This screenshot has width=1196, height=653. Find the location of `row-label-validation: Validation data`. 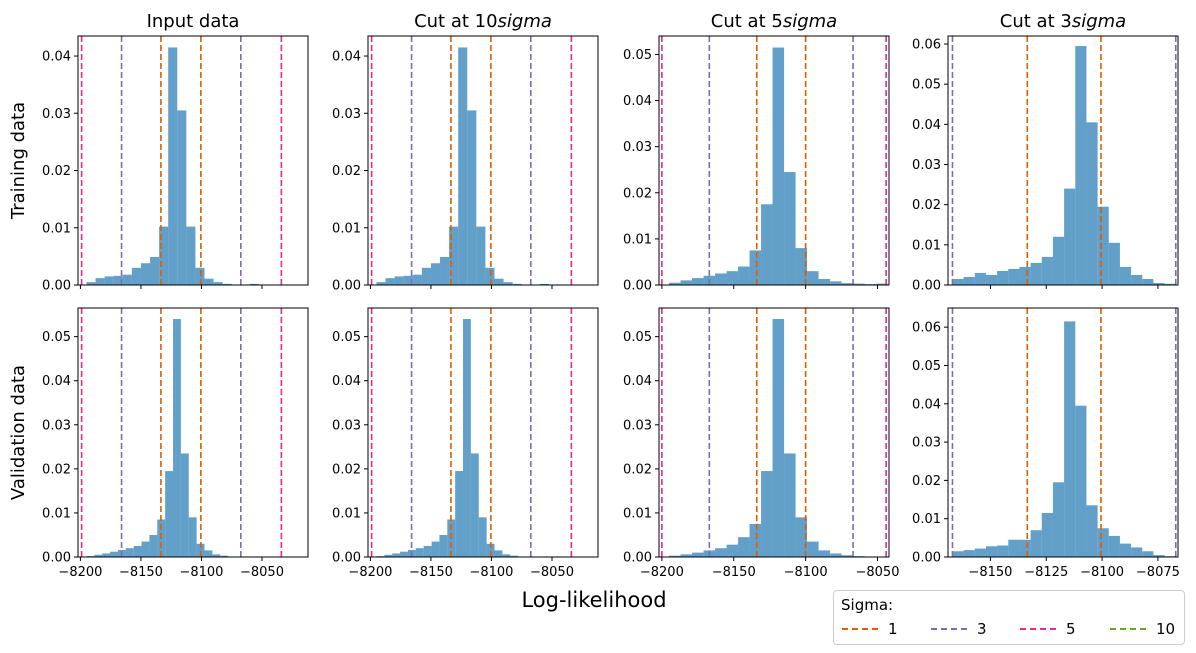

row-label-validation: Validation data is located at coordinates (18, 432).